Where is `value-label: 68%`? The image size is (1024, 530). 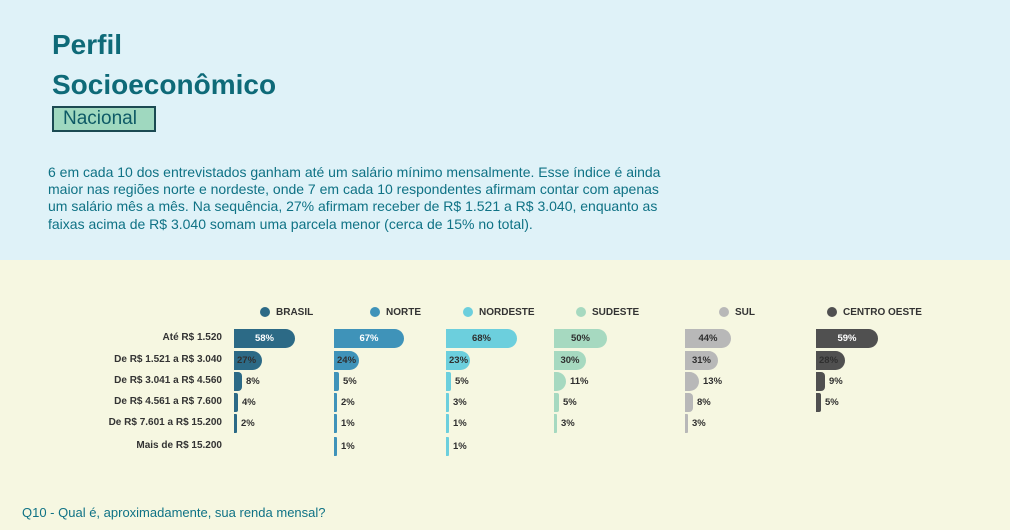
value-label: 68% is located at coordinates (481, 338).